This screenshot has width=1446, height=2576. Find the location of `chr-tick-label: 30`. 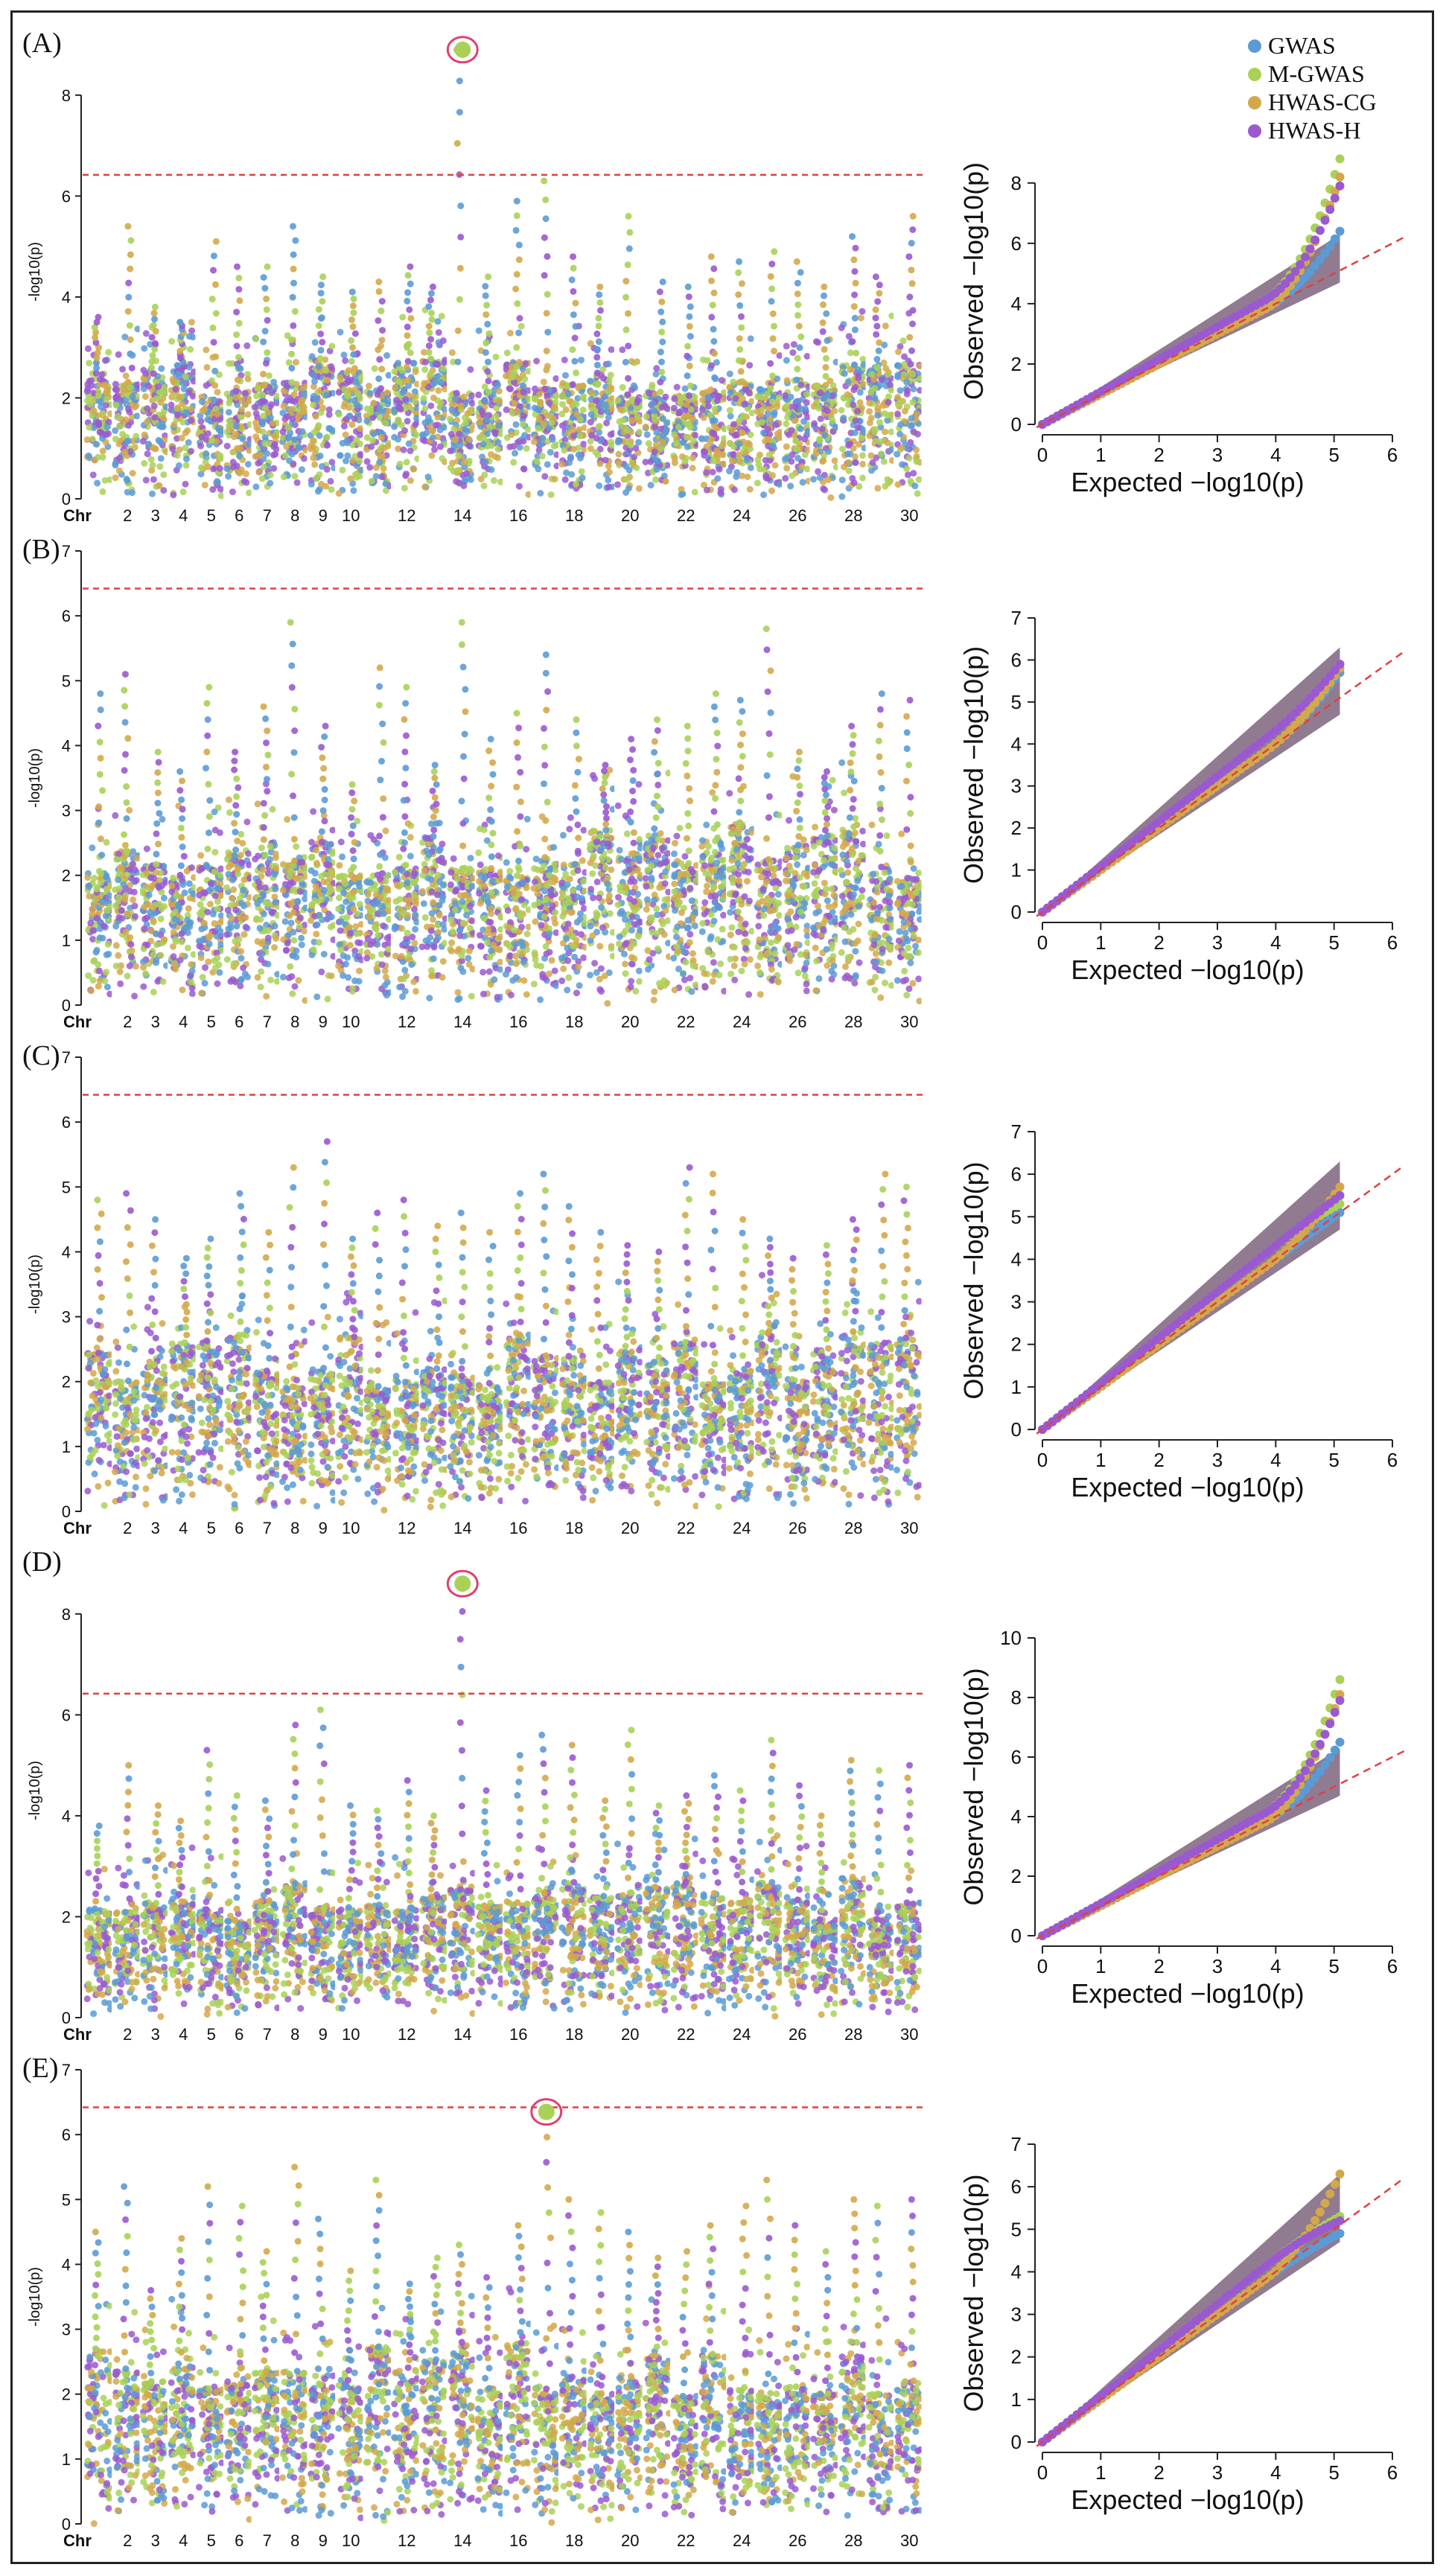

chr-tick-label: 30 is located at coordinates (909, 515).